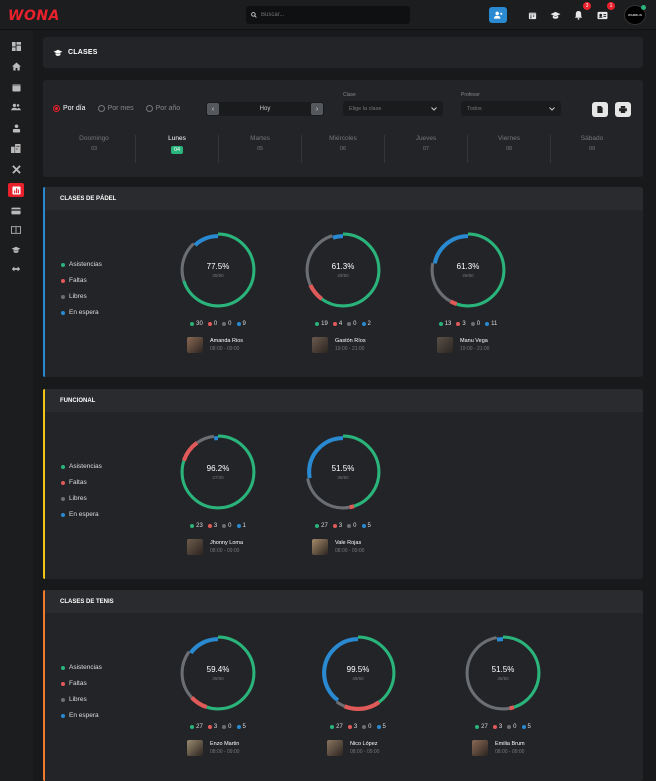 The width and height of the screenshot is (656, 781). I want to click on attendance-stats: 13 3 0 11, so click(468, 324).